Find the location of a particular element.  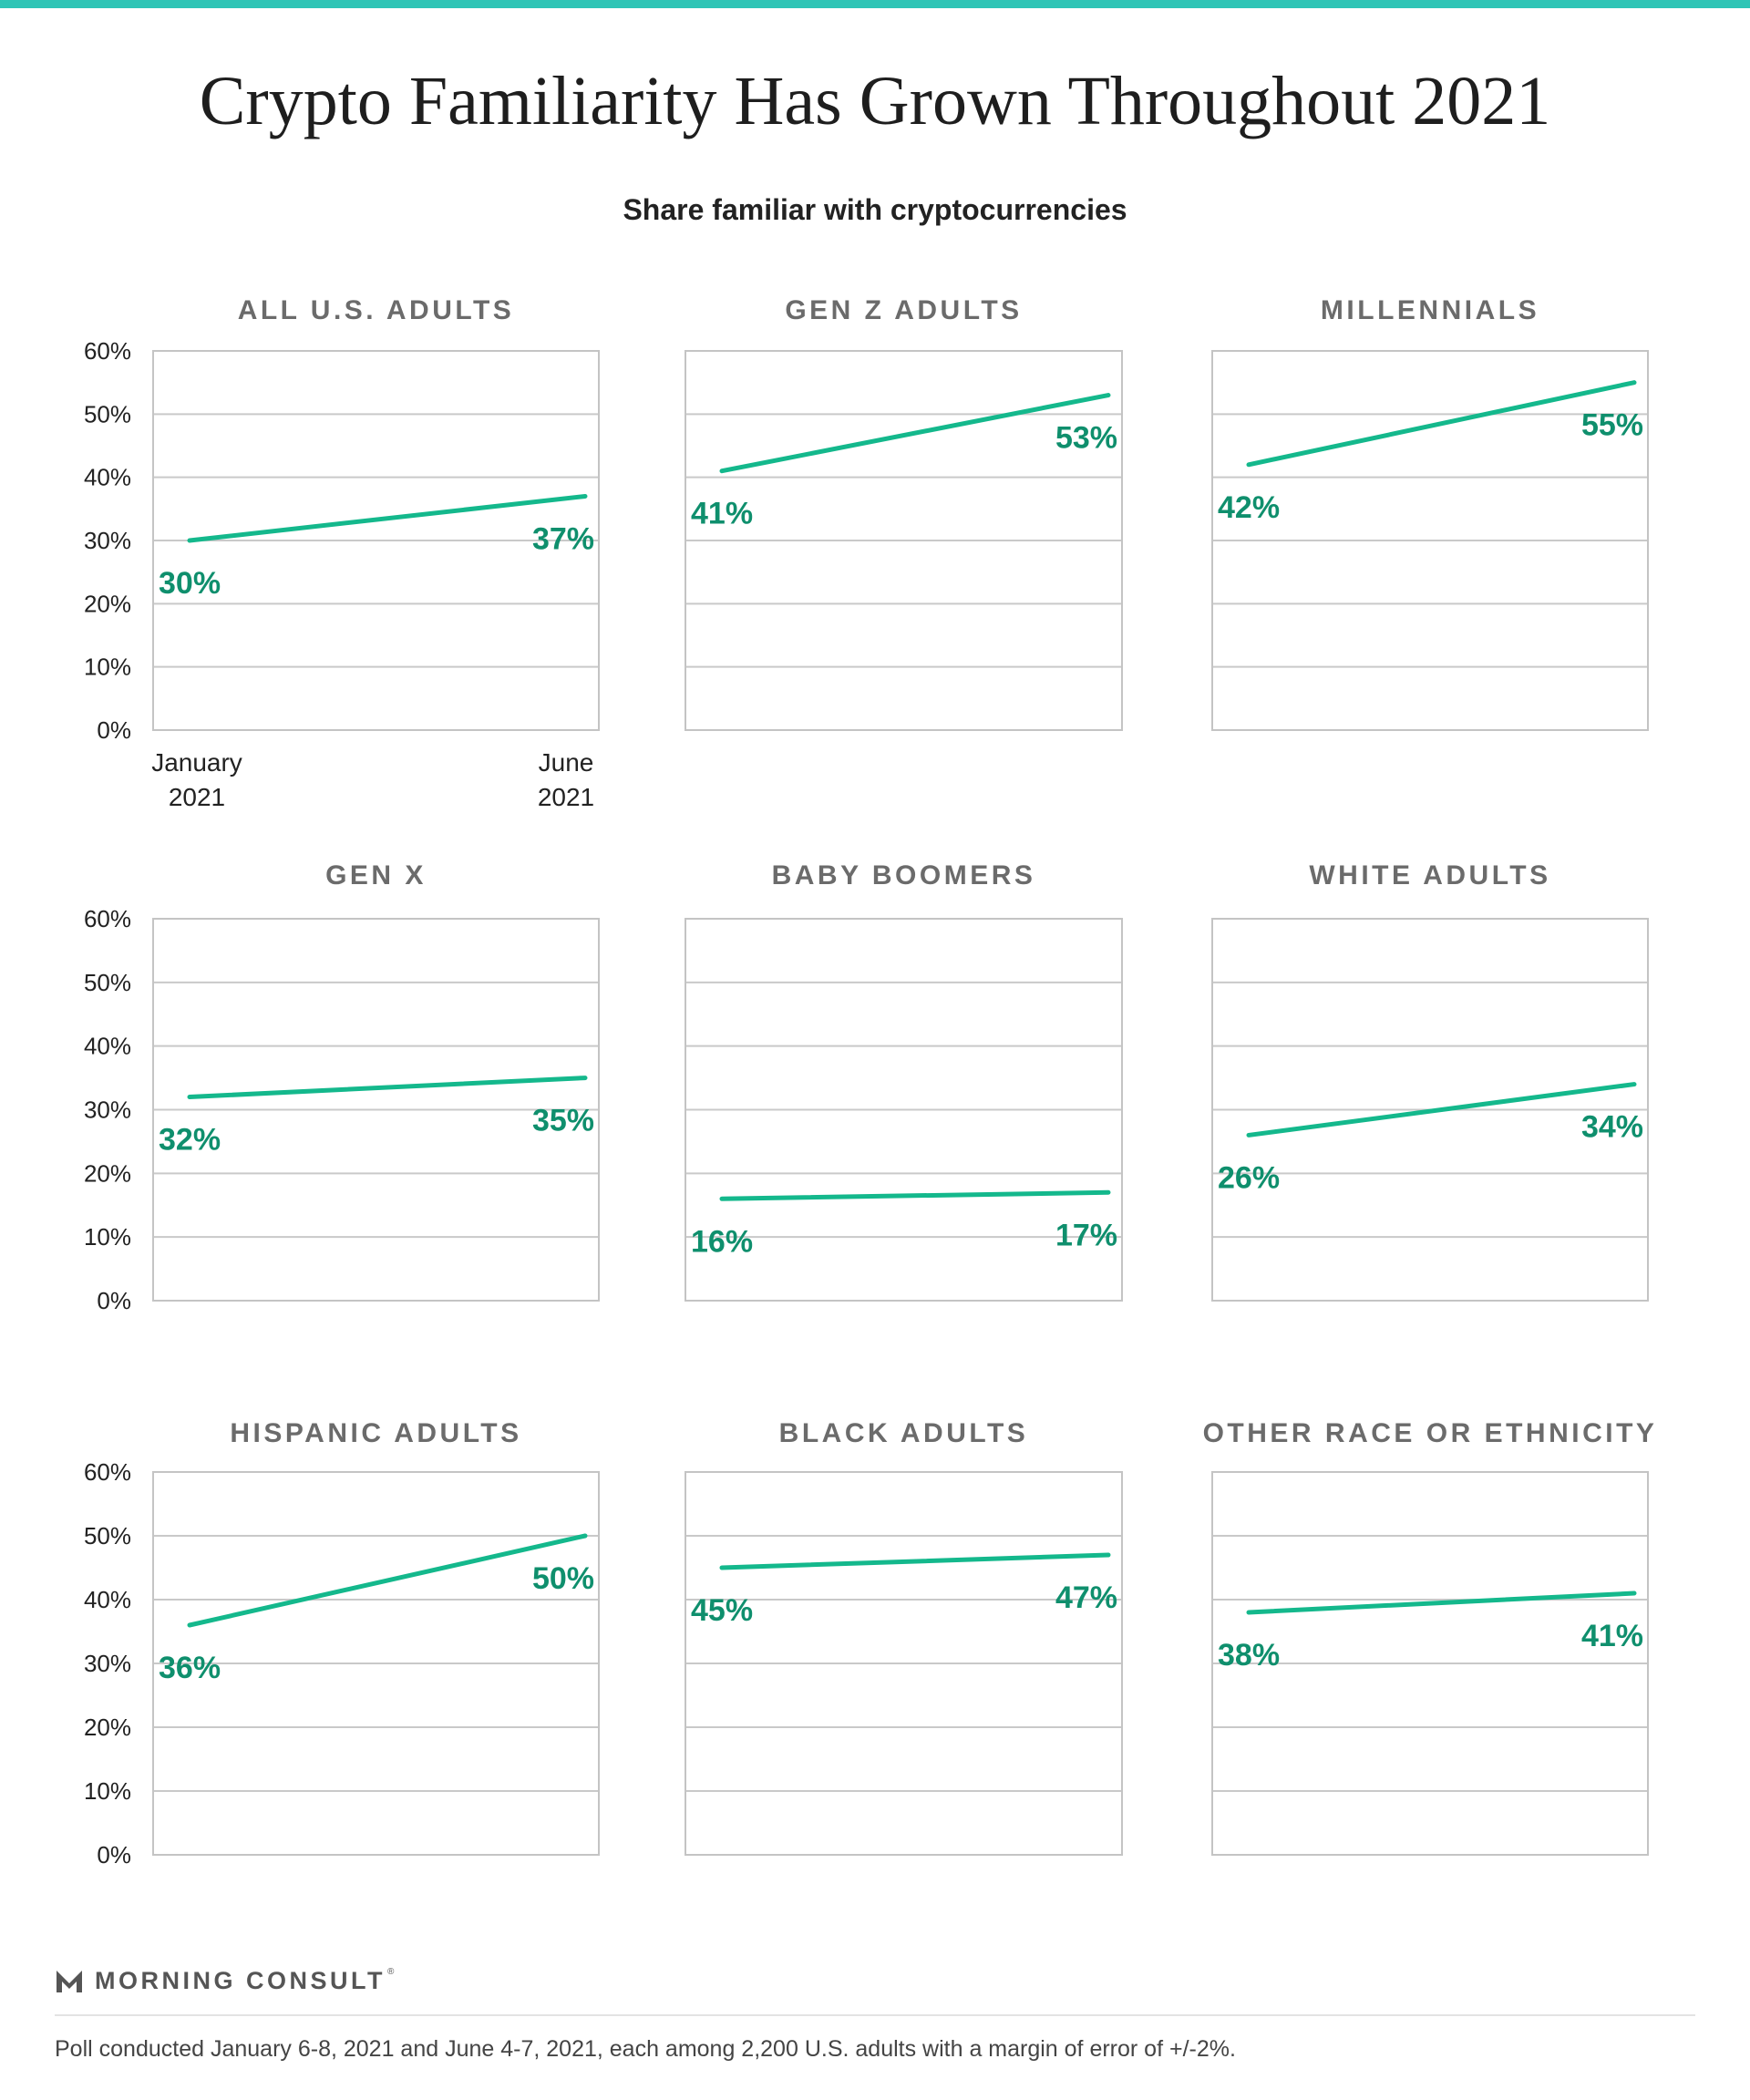

data-label-start: 41% is located at coordinates (722, 514).